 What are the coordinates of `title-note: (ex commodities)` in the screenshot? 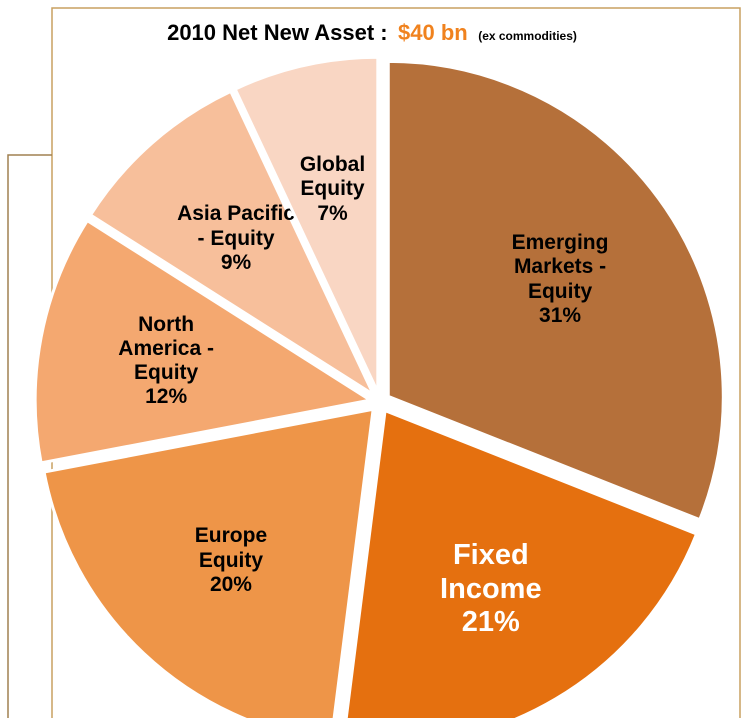 It's located at (527, 36).